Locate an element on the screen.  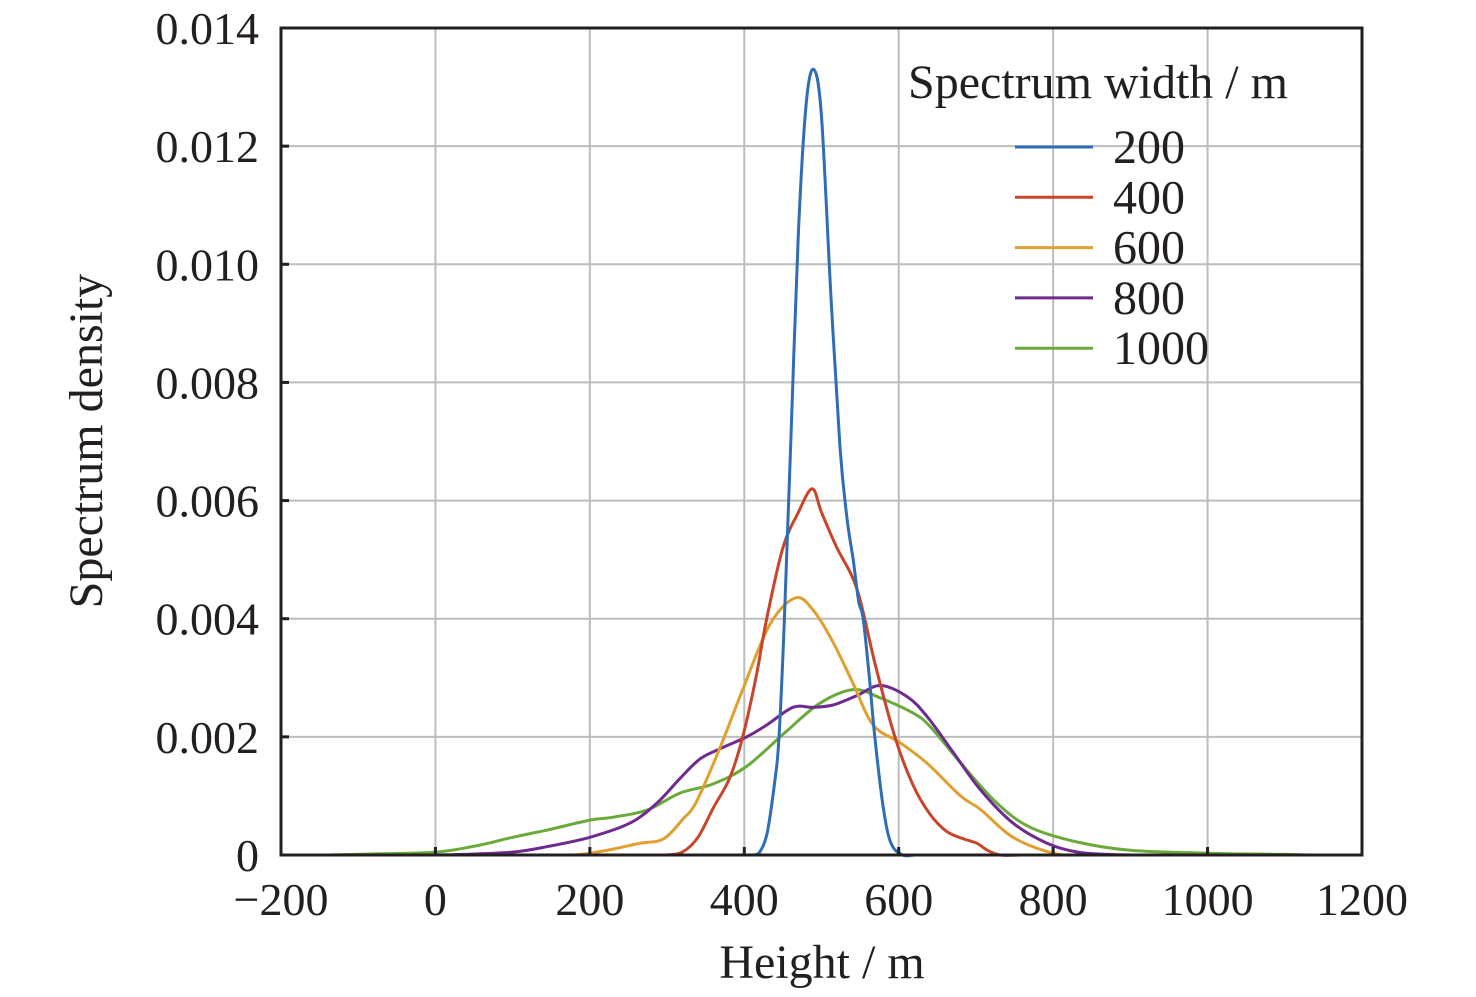
y-tick-label: 0.006 is located at coordinates (208, 501).